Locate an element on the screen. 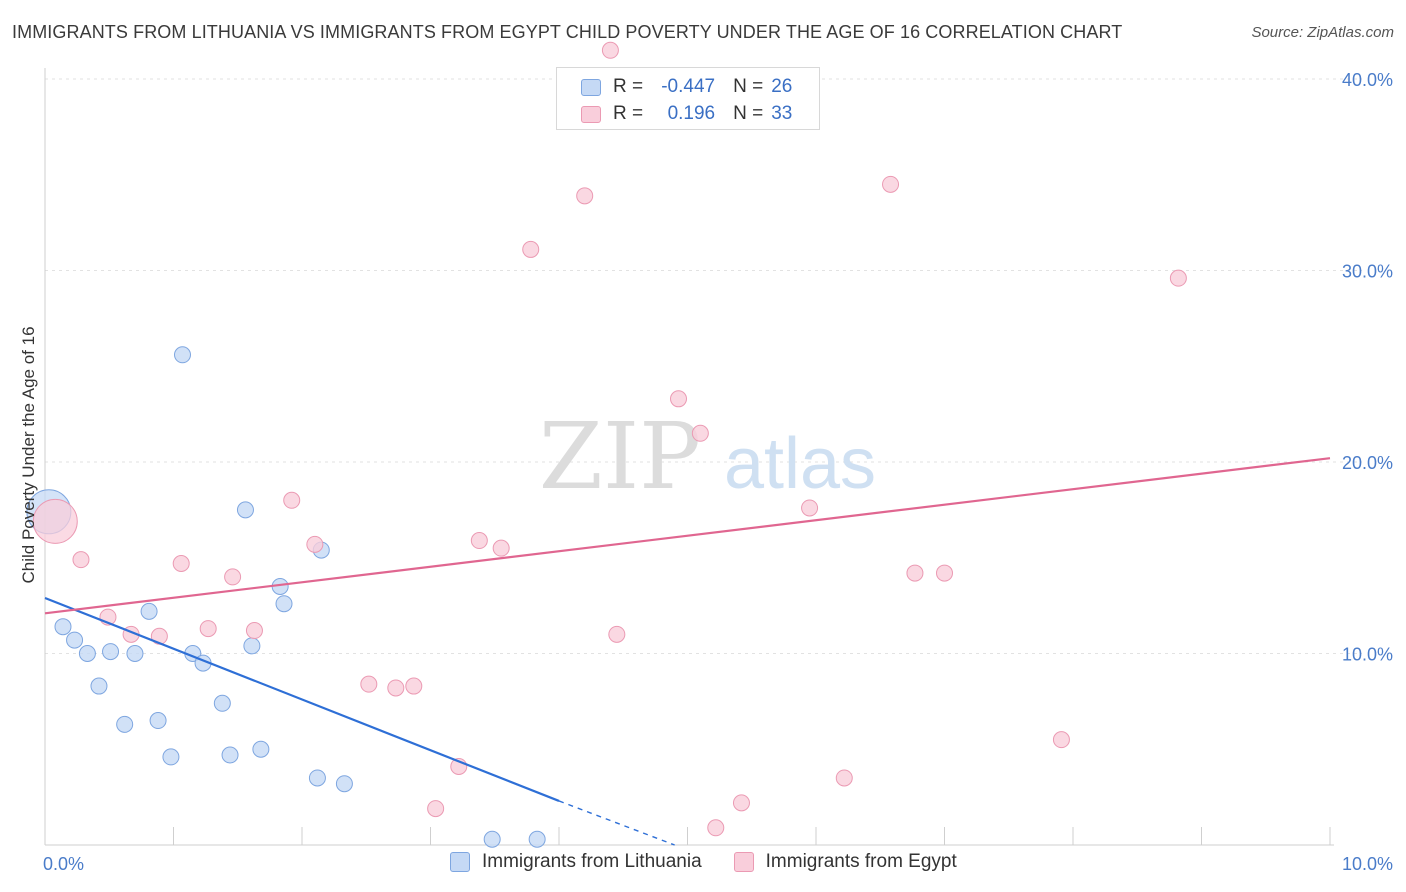 This screenshot has width=1406, height=892. watermark-zip: ZIP is located at coordinates (620, 456).